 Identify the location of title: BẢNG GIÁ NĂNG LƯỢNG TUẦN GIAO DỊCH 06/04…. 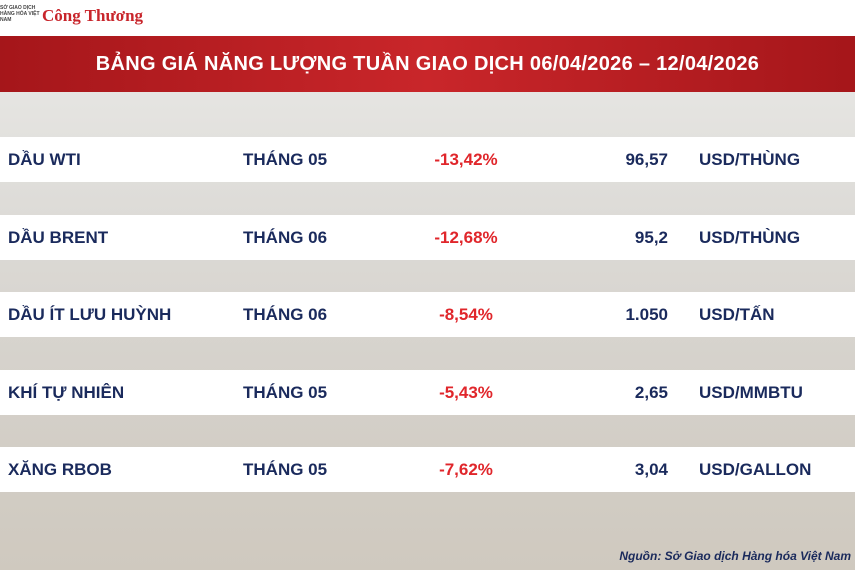
(427, 64).